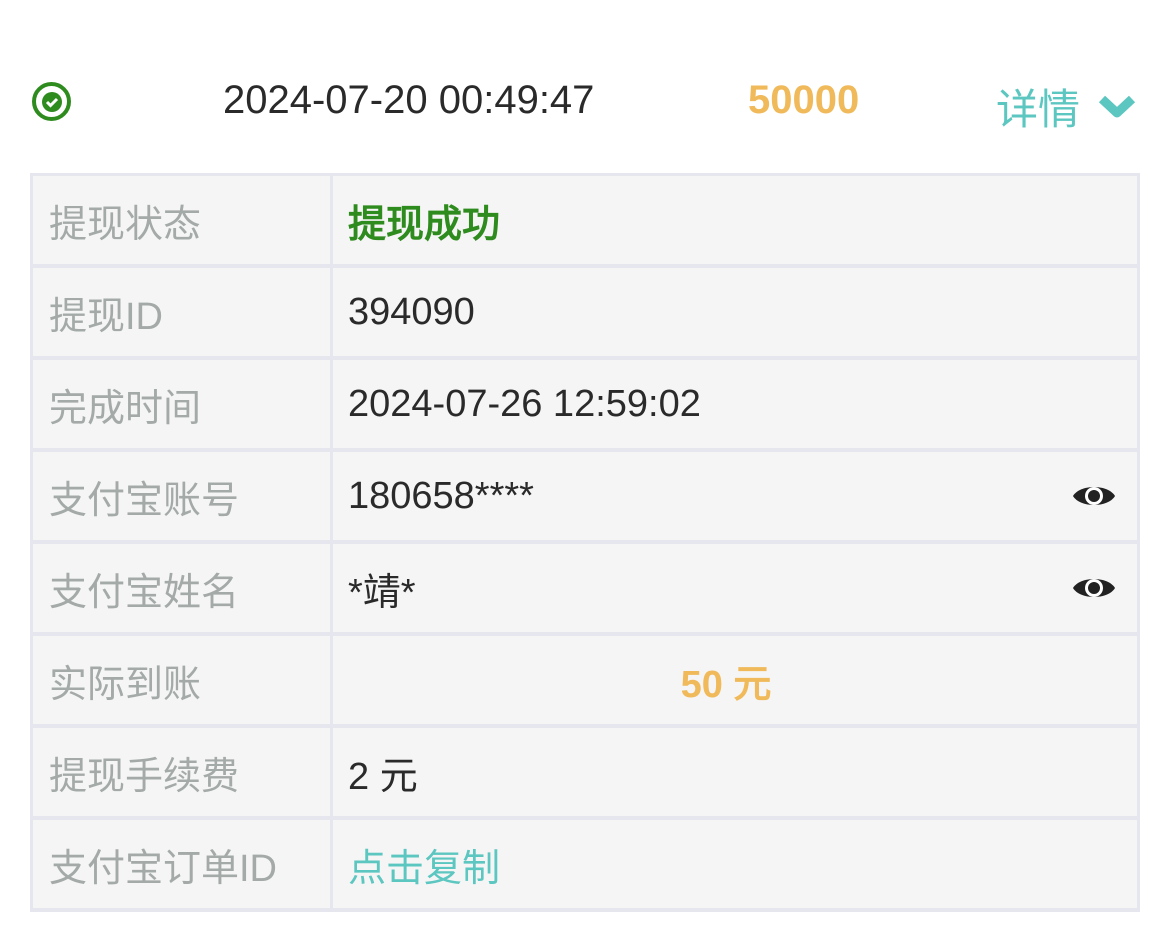 The width and height of the screenshot is (1170, 936). Describe the element at coordinates (183, 680) in the screenshot. I see `row-label: 实际到账` at that location.